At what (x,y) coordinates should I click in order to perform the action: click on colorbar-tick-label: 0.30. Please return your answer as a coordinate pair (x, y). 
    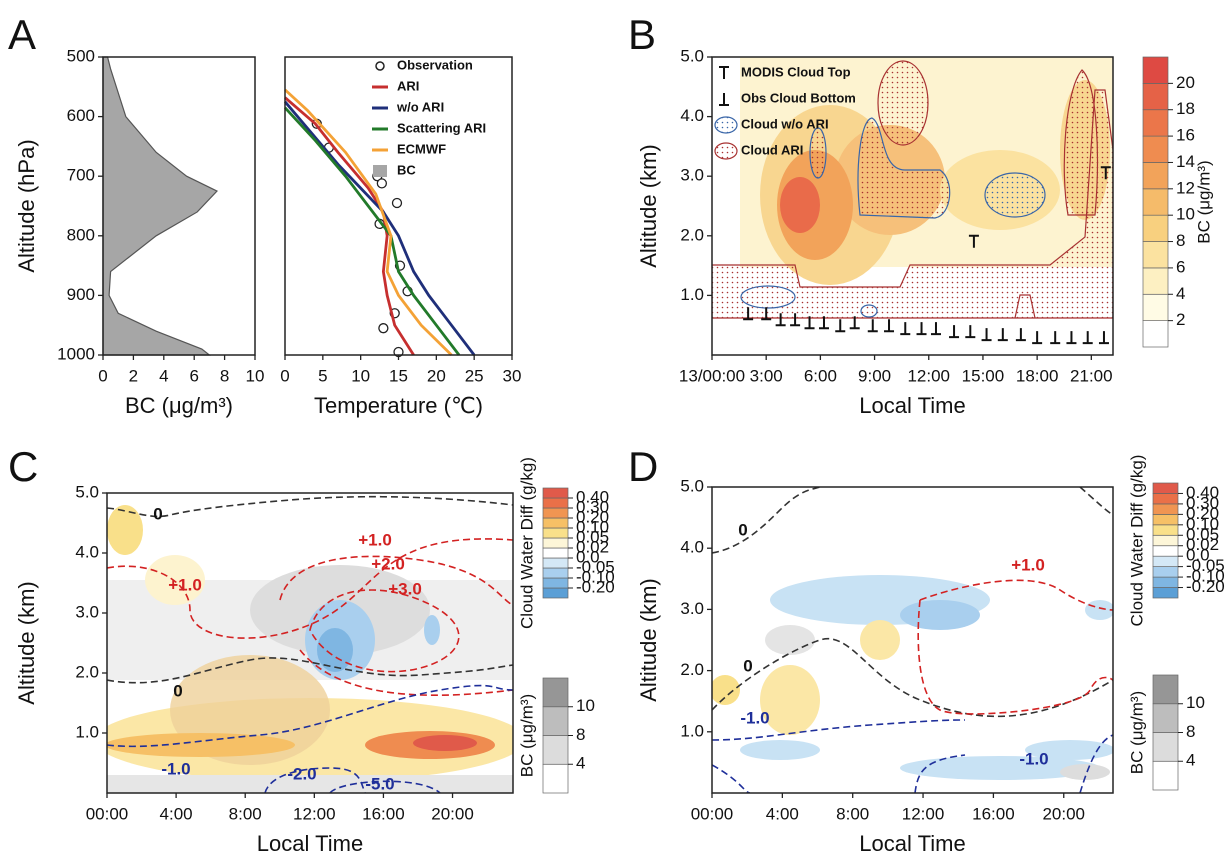
    Looking at the image, I should click on (1202, 502).